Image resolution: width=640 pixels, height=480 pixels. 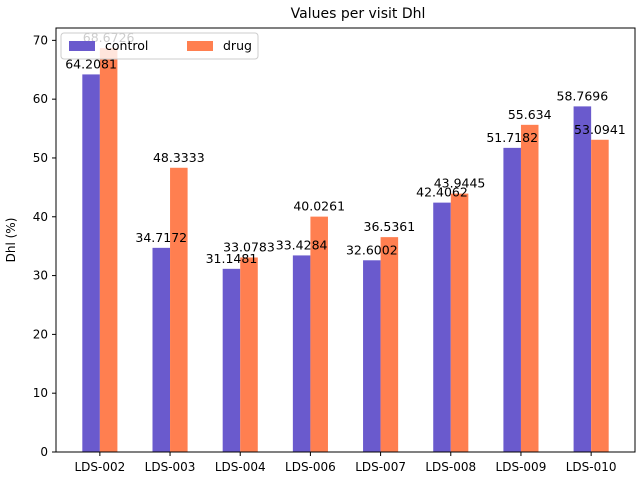 I want to click on legend-box, so click(x=159, y=46).